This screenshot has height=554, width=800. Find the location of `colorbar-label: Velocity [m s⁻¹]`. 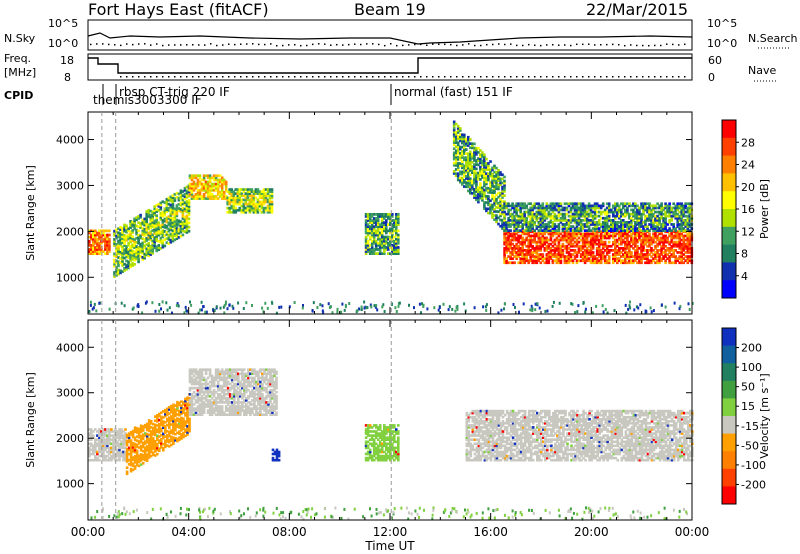

colorbar-label: Velocity [m s⁻¹] is located at coordinates (764, 415).